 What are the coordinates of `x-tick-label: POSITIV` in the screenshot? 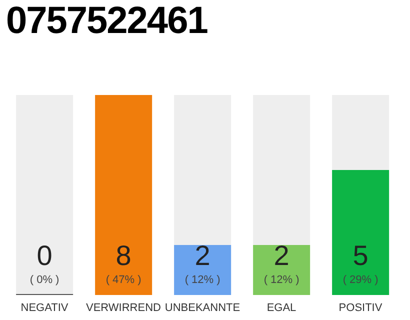 It's located at (360, 308).